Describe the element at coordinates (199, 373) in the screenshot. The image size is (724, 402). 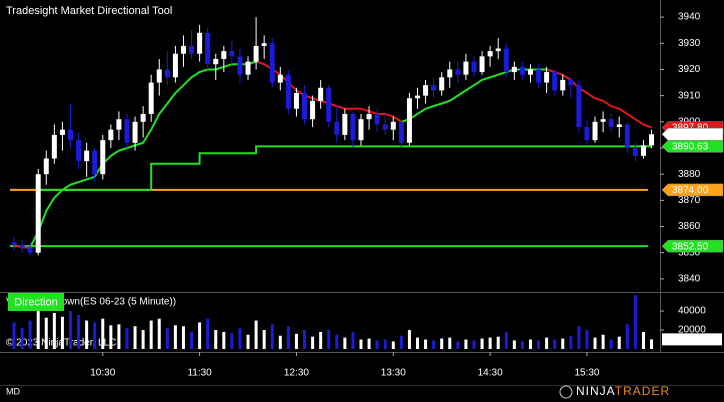
I see `x-tick-label: 11:30` at that location.